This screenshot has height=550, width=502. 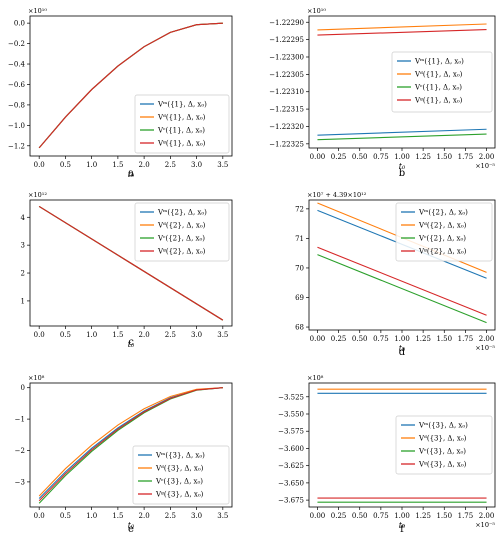 I want to click on y-tick-label: 1, so click(x=23, y=301).